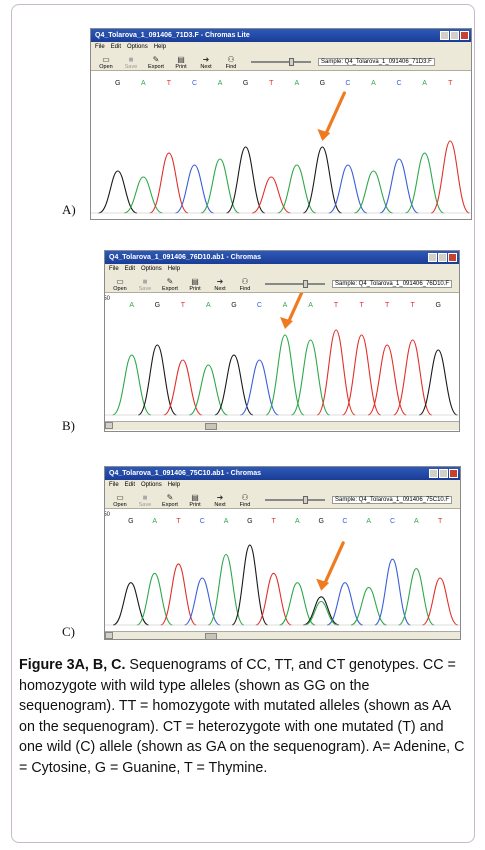 This screenshot has height=850, width=485. What do you see at coordinates (195, 505) in the screenshot?
I see `print-label: Print` at bounding box center [195, 505].